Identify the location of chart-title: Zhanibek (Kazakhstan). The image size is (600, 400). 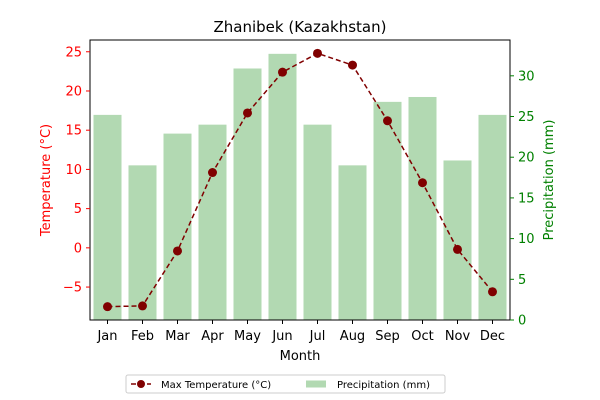
(300, 27).